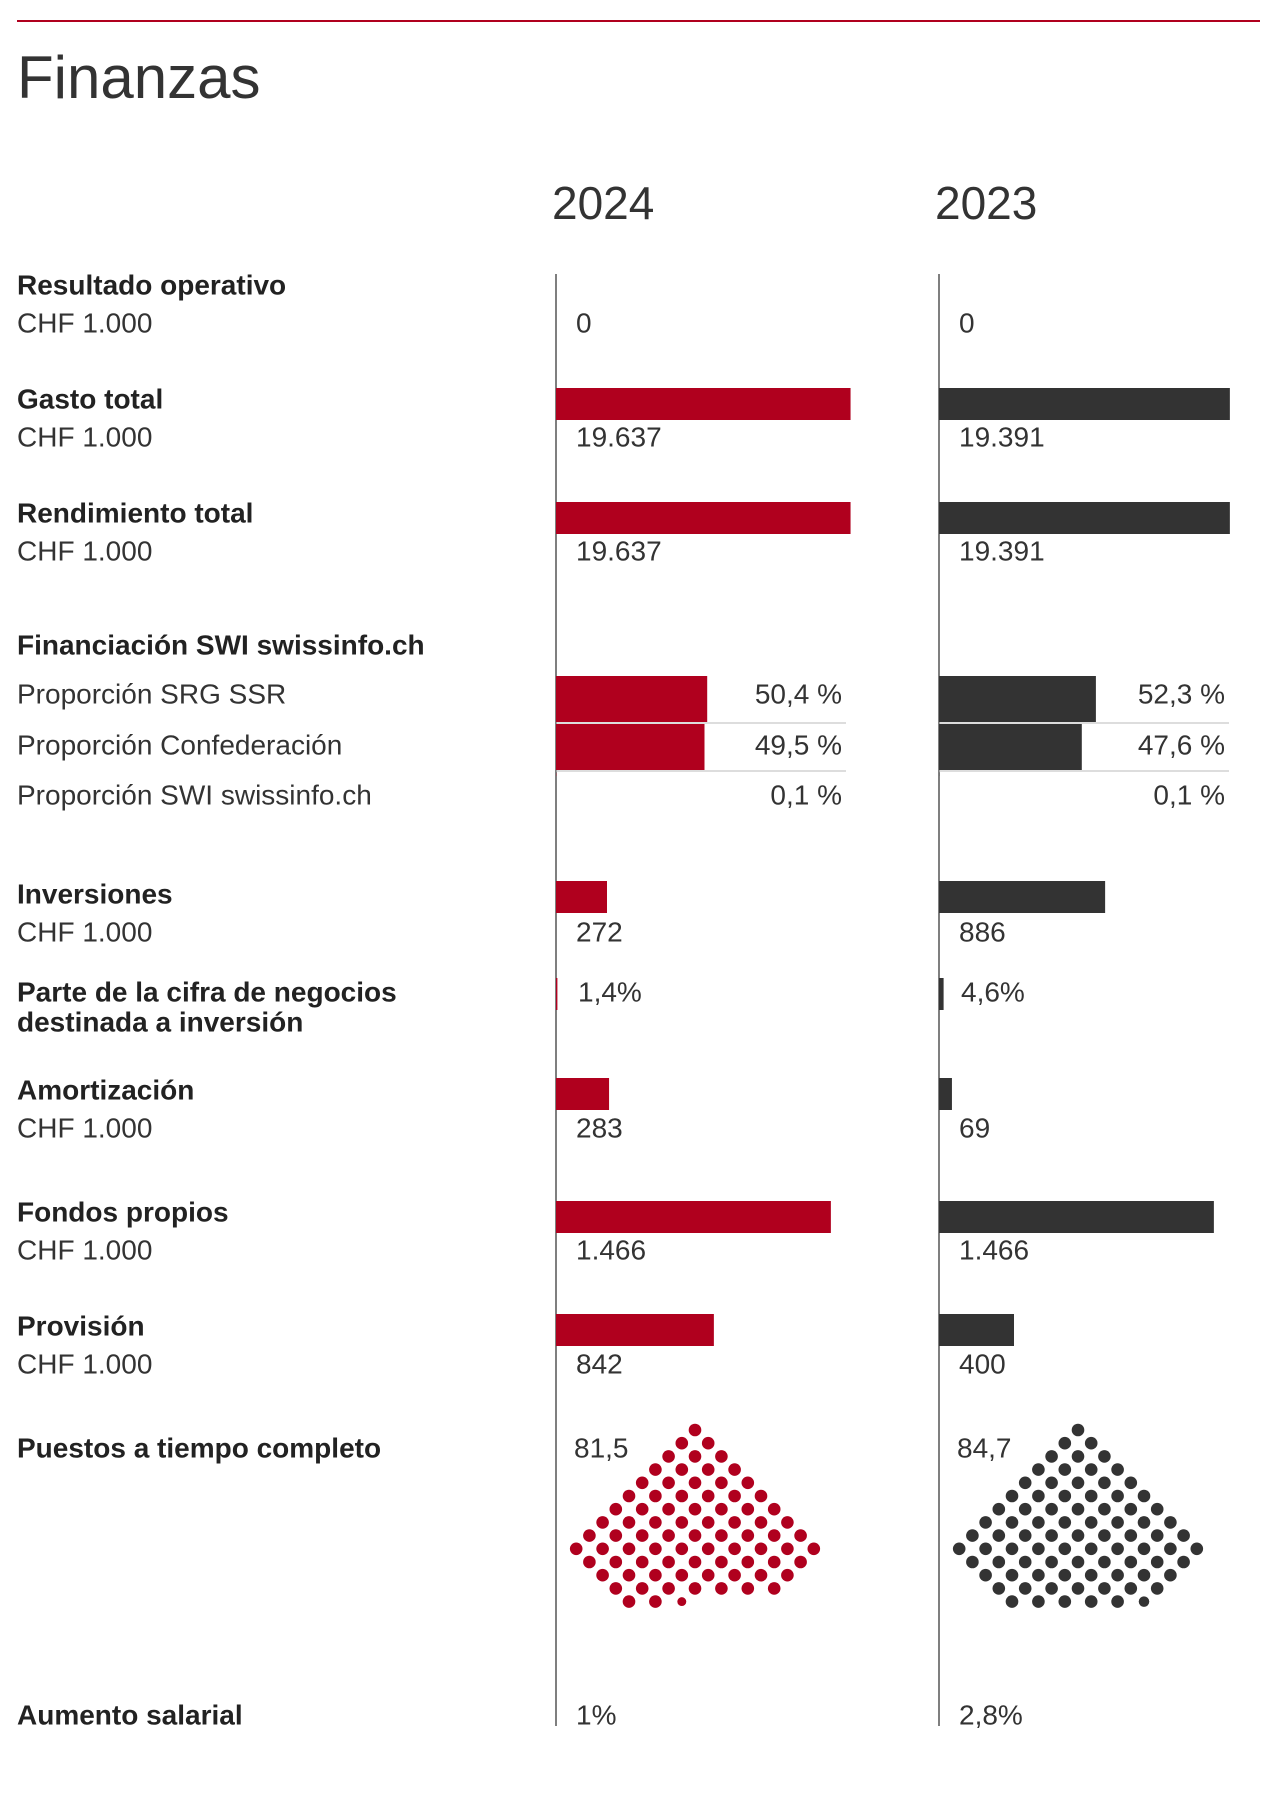 The width and height of the screenshot is (1280, 1813). I want to click on row-title: Amortización, so click(105, 1089).